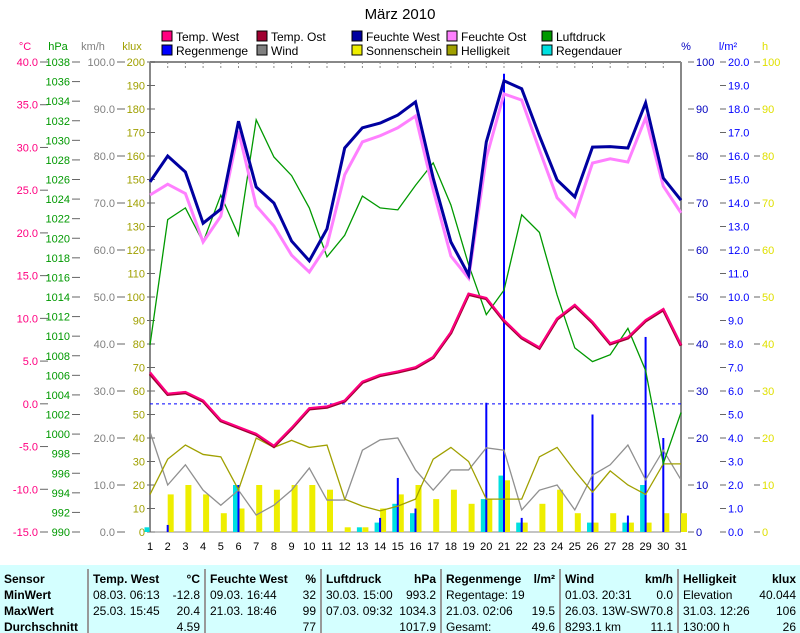 This screenshot has height=633, width=800. What do you see at coordinates (58, 83) in the screenshot?
I see `tick-label-hpa: 1036` at bounding box center [58, 83].